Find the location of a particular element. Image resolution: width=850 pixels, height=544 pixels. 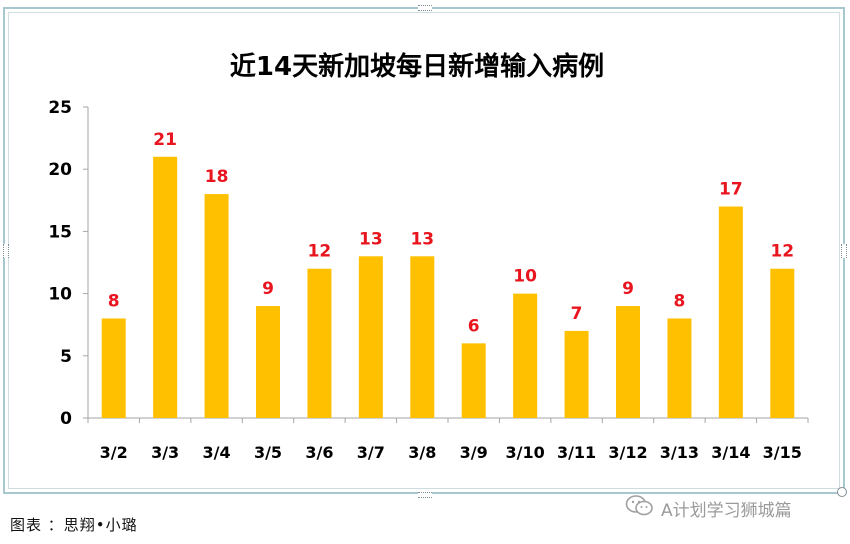

chart-title: 近14天新加坡每日新增输入病例 is located at coordinates (417, 66).